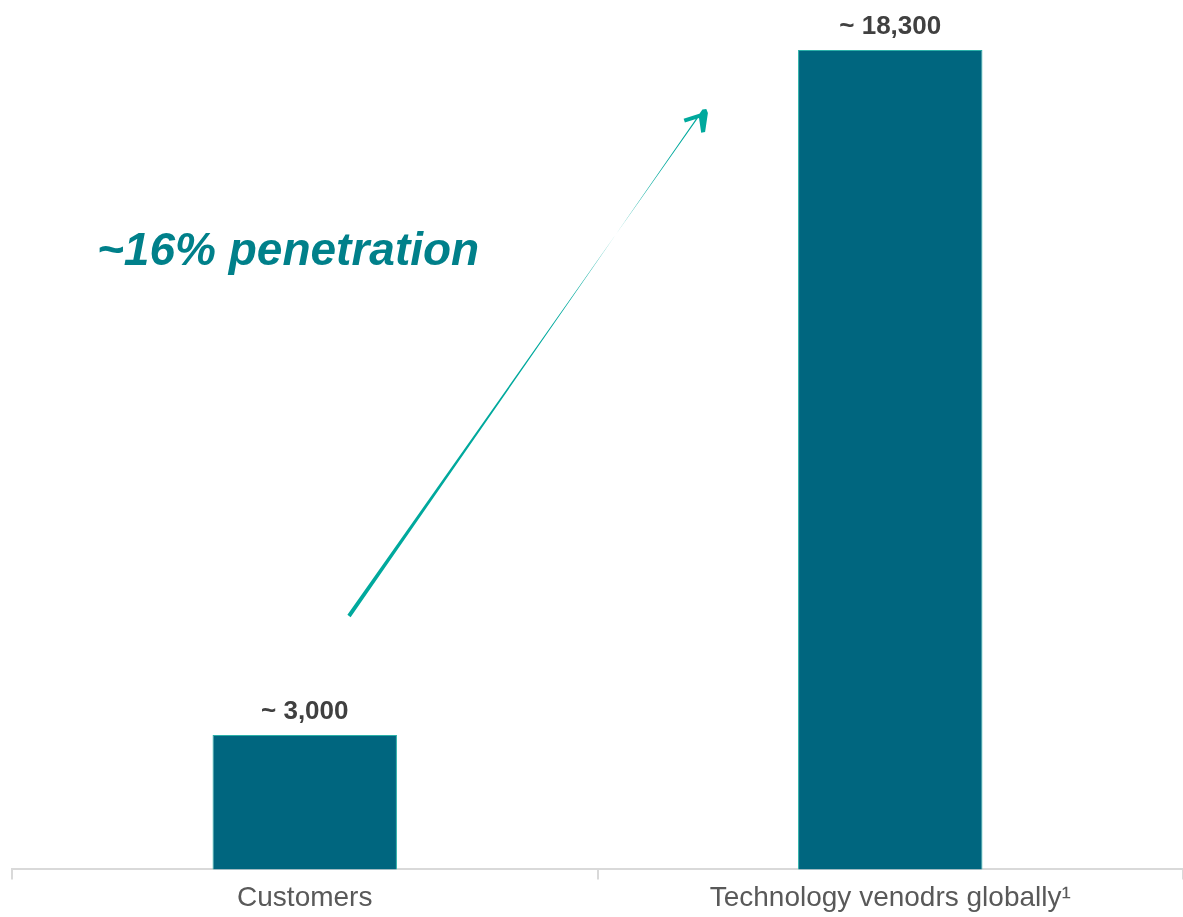 This screenshot has width=1183, height=917. I want to click on data-label: ~ 18,300, so click(890, 25).